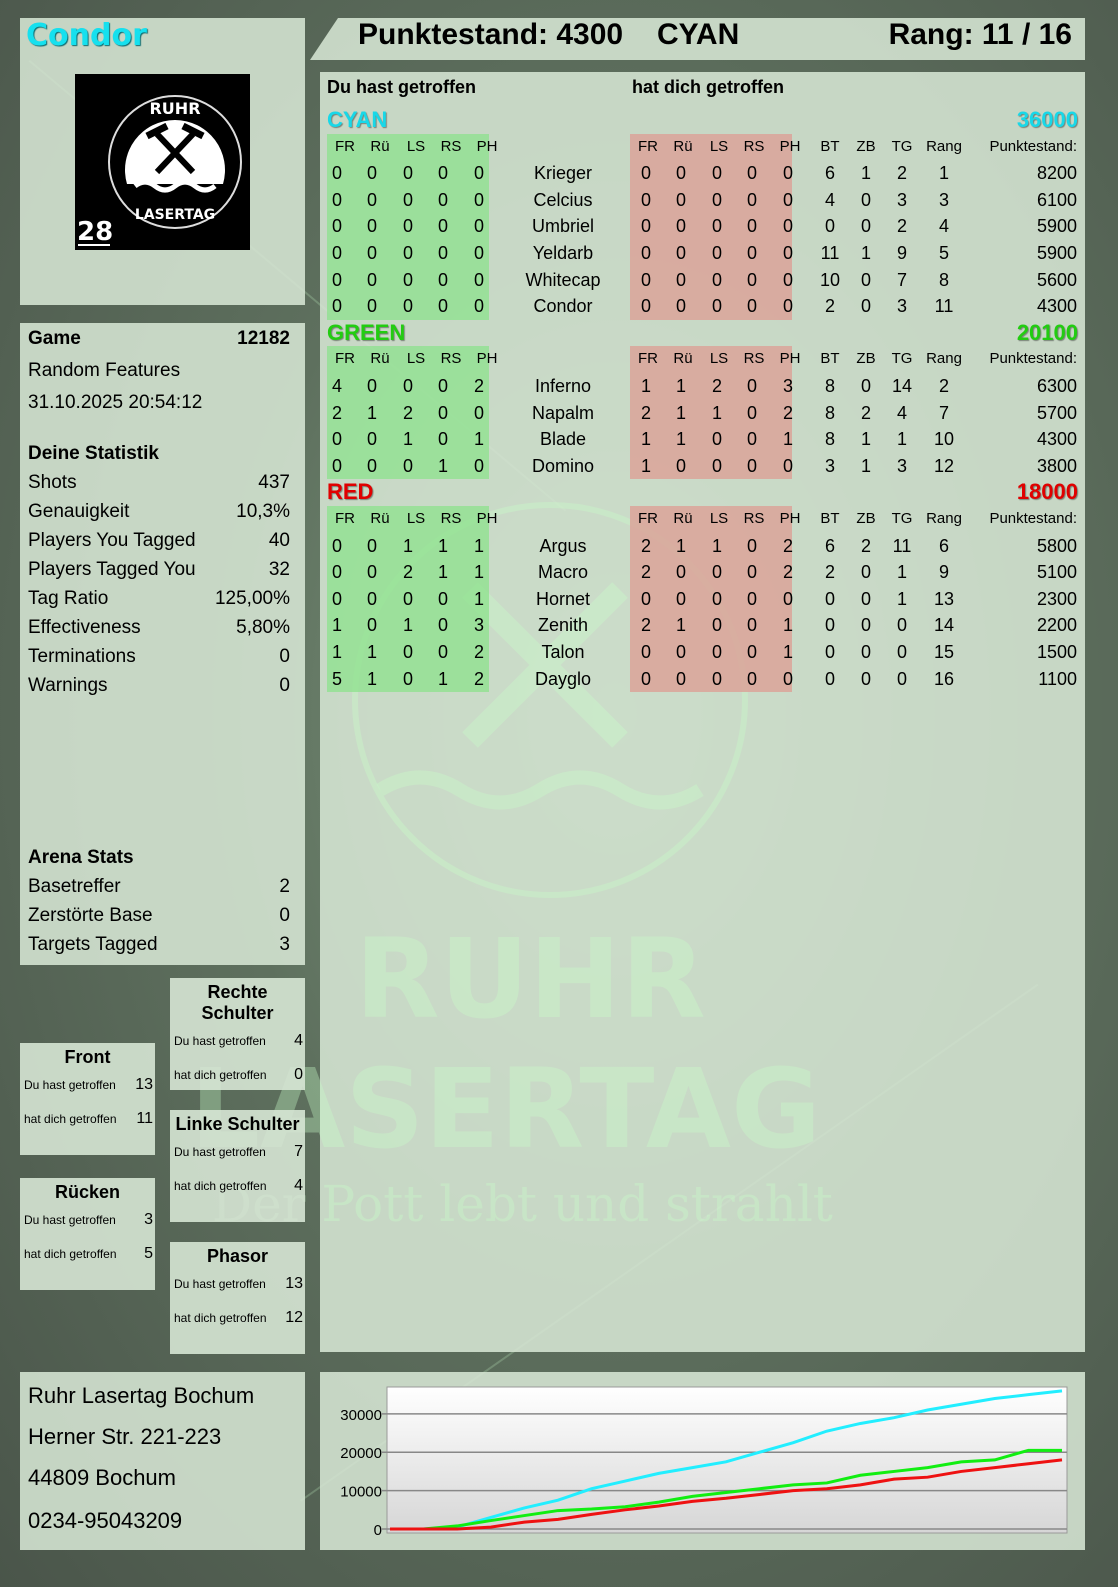 This screenshot has width=1118, height=1587. What do you see at coordinates (719, 518) in the screenshot?
I see `column-header: LS` at bounding box center [719, 518].